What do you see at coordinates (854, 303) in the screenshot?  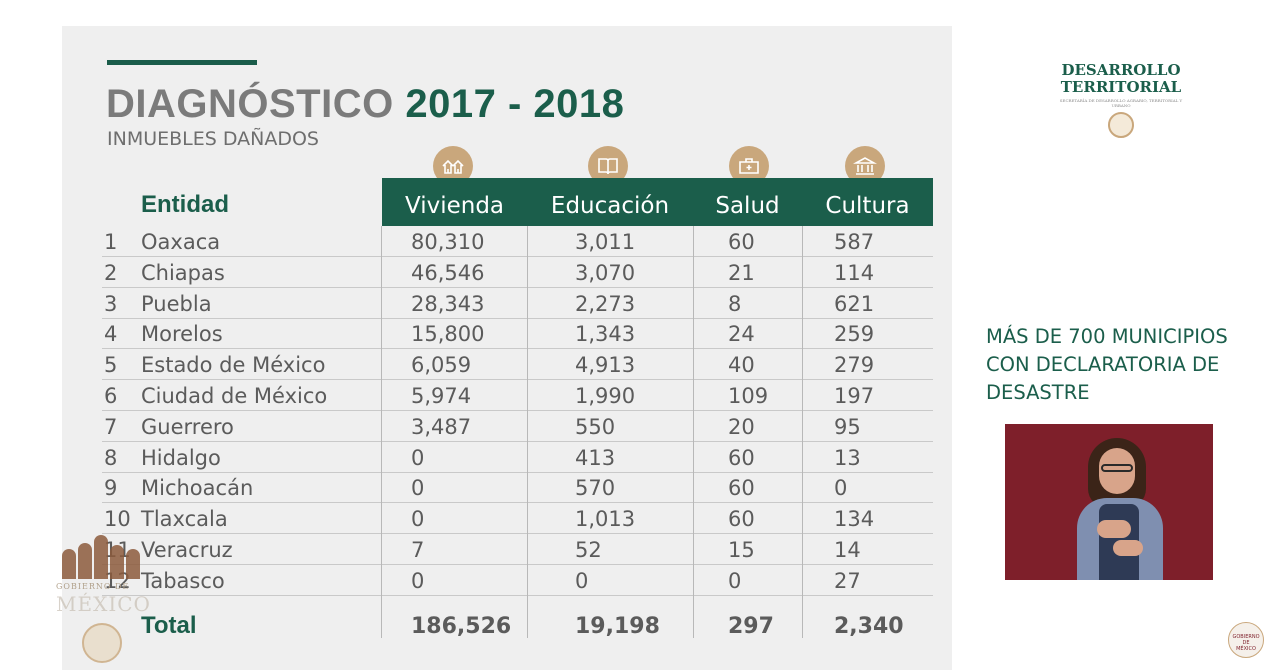 I see `cell-cultura: 621` at bounding box center [854, 303].